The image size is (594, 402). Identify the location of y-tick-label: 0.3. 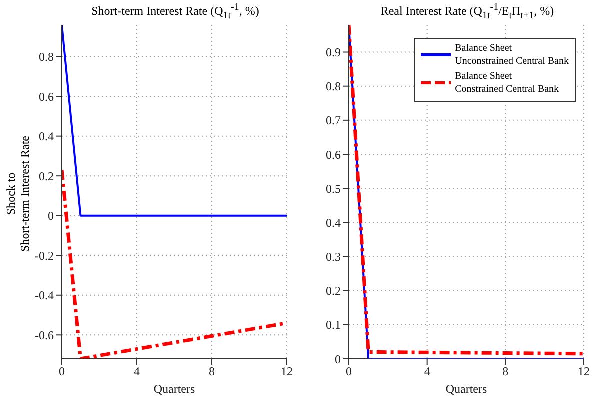
(333, 257).